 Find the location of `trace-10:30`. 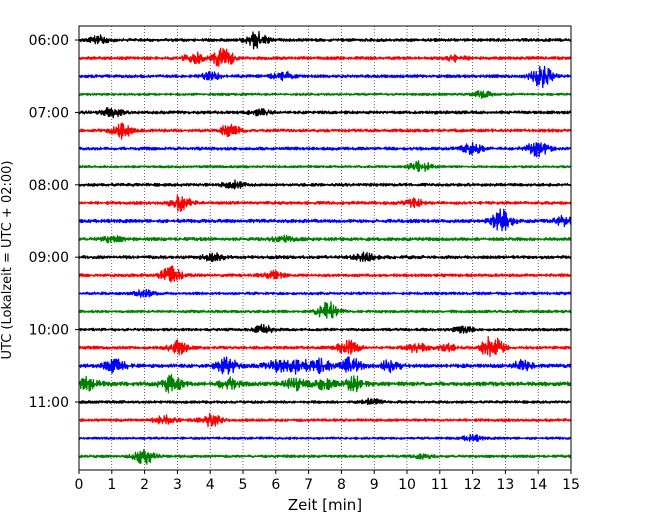

trace-10:30 is located at coordinates (325, 365).